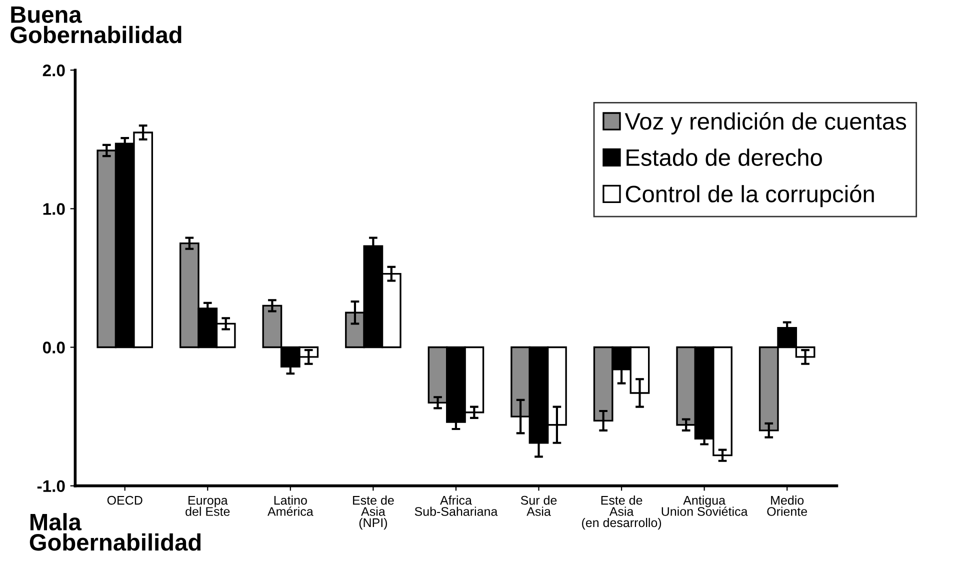 The image size is (964, 561). Describe the element at coordinates (53, 70) in the screenshot. I see `y-tick-label: 2.0` at that location.